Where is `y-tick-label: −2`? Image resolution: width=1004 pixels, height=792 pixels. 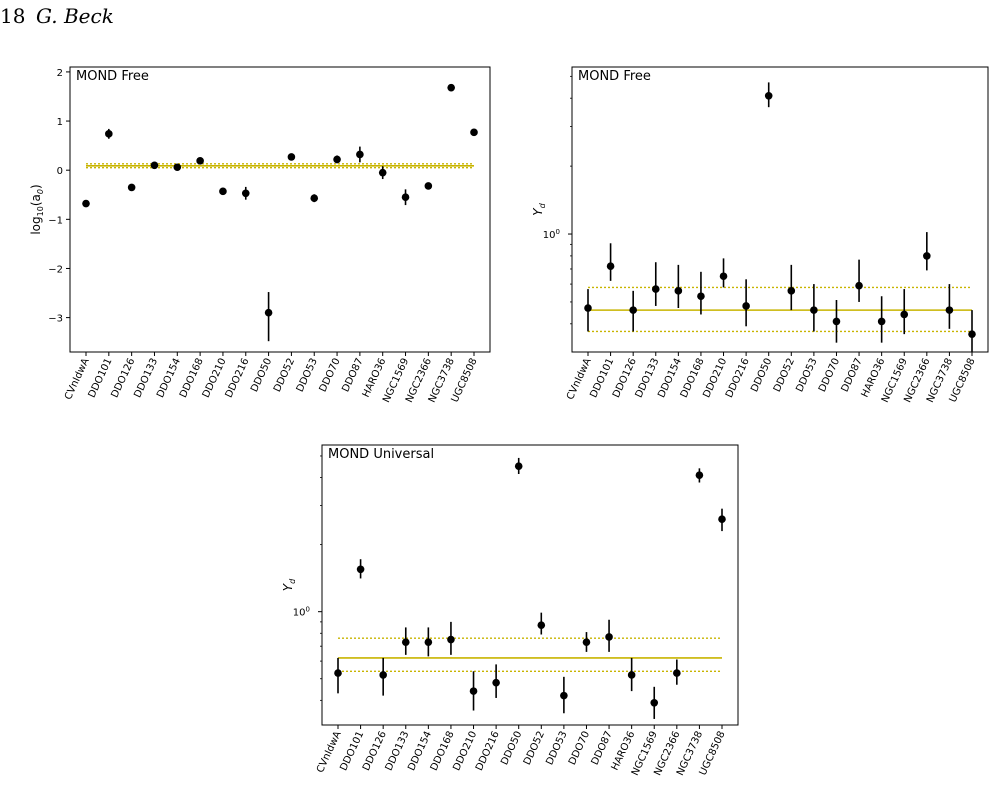 y-tick-label: −2 is located at coordinates (55, 269).